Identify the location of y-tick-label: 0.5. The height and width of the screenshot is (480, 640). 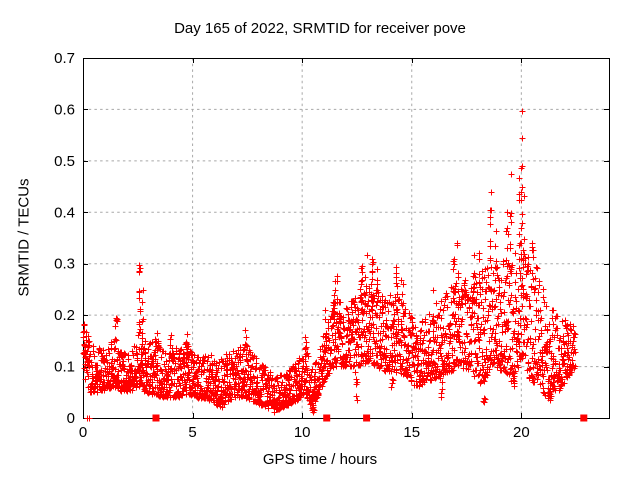
(64, 161).